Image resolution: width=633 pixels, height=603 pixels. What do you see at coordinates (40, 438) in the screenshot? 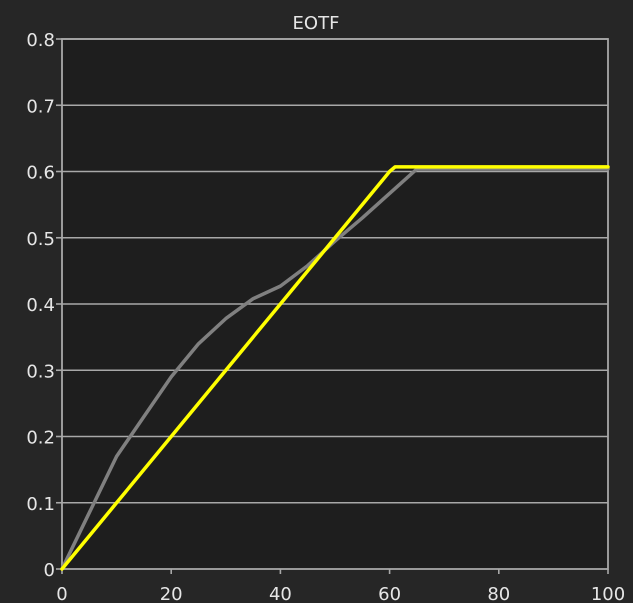
I see `y-tick-label: 0.2` at bounding box center [40, 438].